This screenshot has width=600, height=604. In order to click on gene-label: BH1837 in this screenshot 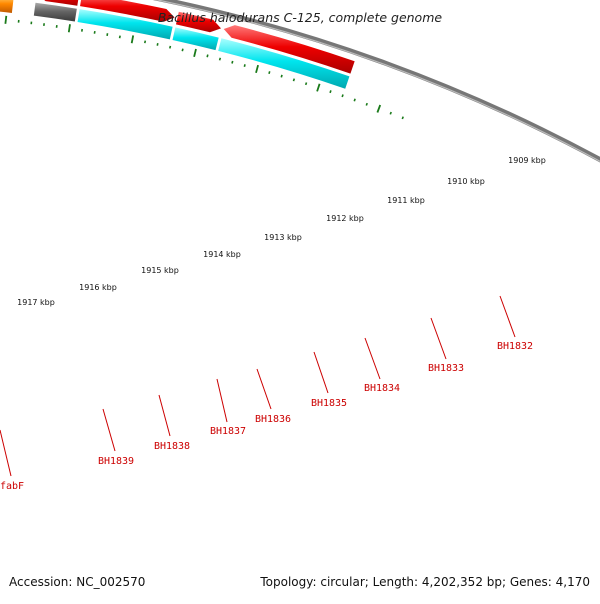, I will do `click(228, 431)`.